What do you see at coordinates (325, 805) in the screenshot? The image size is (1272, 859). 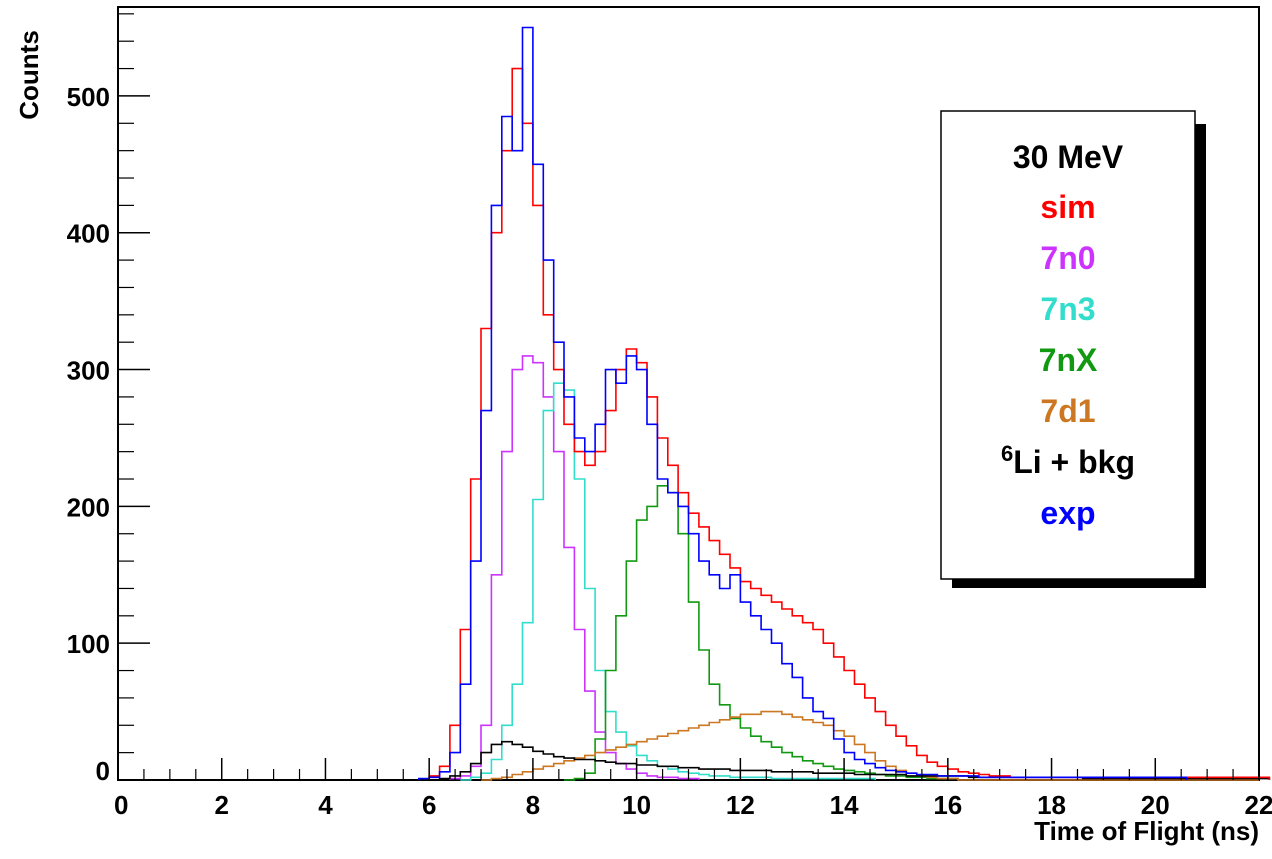 I see `x-tick-label: 4` at bounding box center [325, 805].